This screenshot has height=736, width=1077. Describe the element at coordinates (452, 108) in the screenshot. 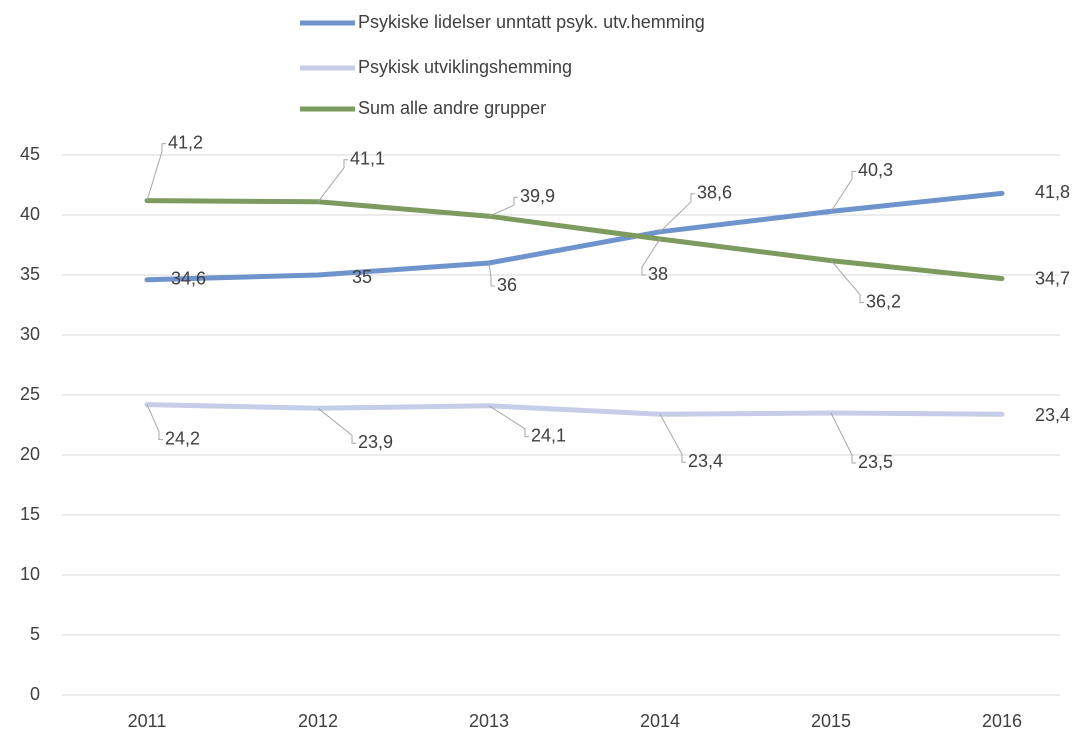

I see `legend-label: Sum alle andre grupper` at that location.